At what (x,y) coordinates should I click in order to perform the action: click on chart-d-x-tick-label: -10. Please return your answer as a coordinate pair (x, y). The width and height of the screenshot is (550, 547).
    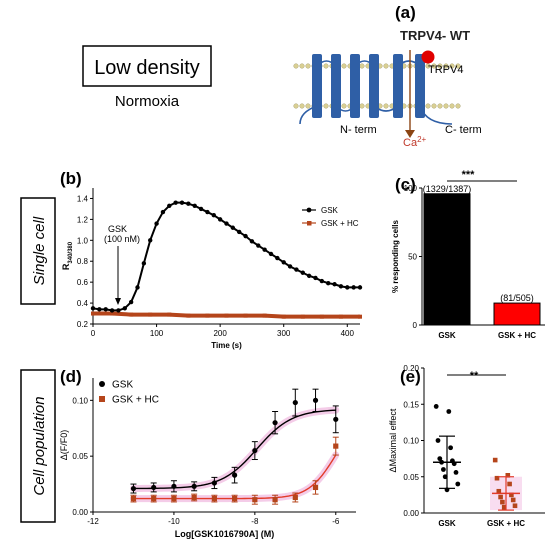
    Looking at the image, I should click on (174, 521).